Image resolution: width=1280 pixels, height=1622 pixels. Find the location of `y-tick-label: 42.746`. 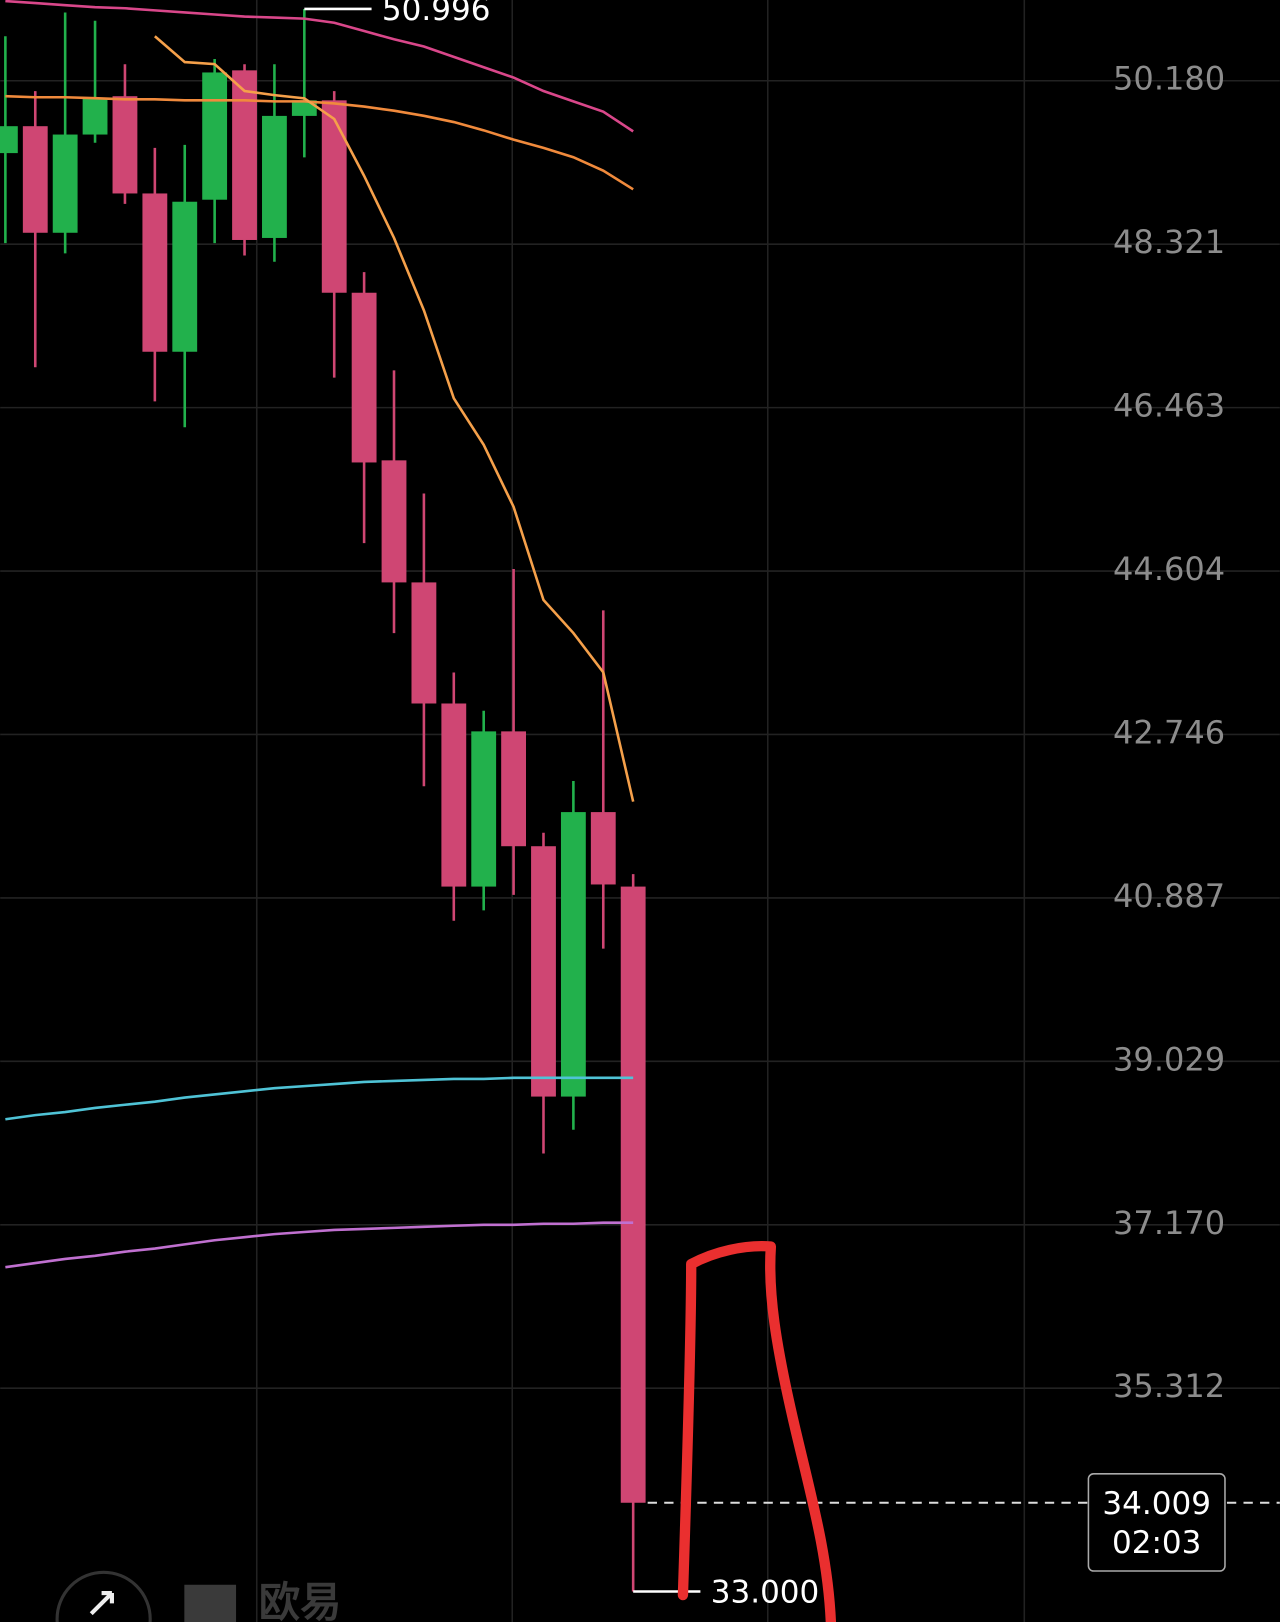

y-tick-label: 42.746 is located at coordinates (1169, 732).